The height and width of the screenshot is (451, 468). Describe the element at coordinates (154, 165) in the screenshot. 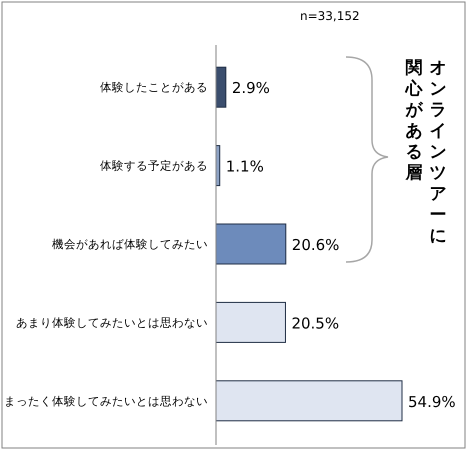

I see `y-tick-label: 体験する予定がある` at that location.